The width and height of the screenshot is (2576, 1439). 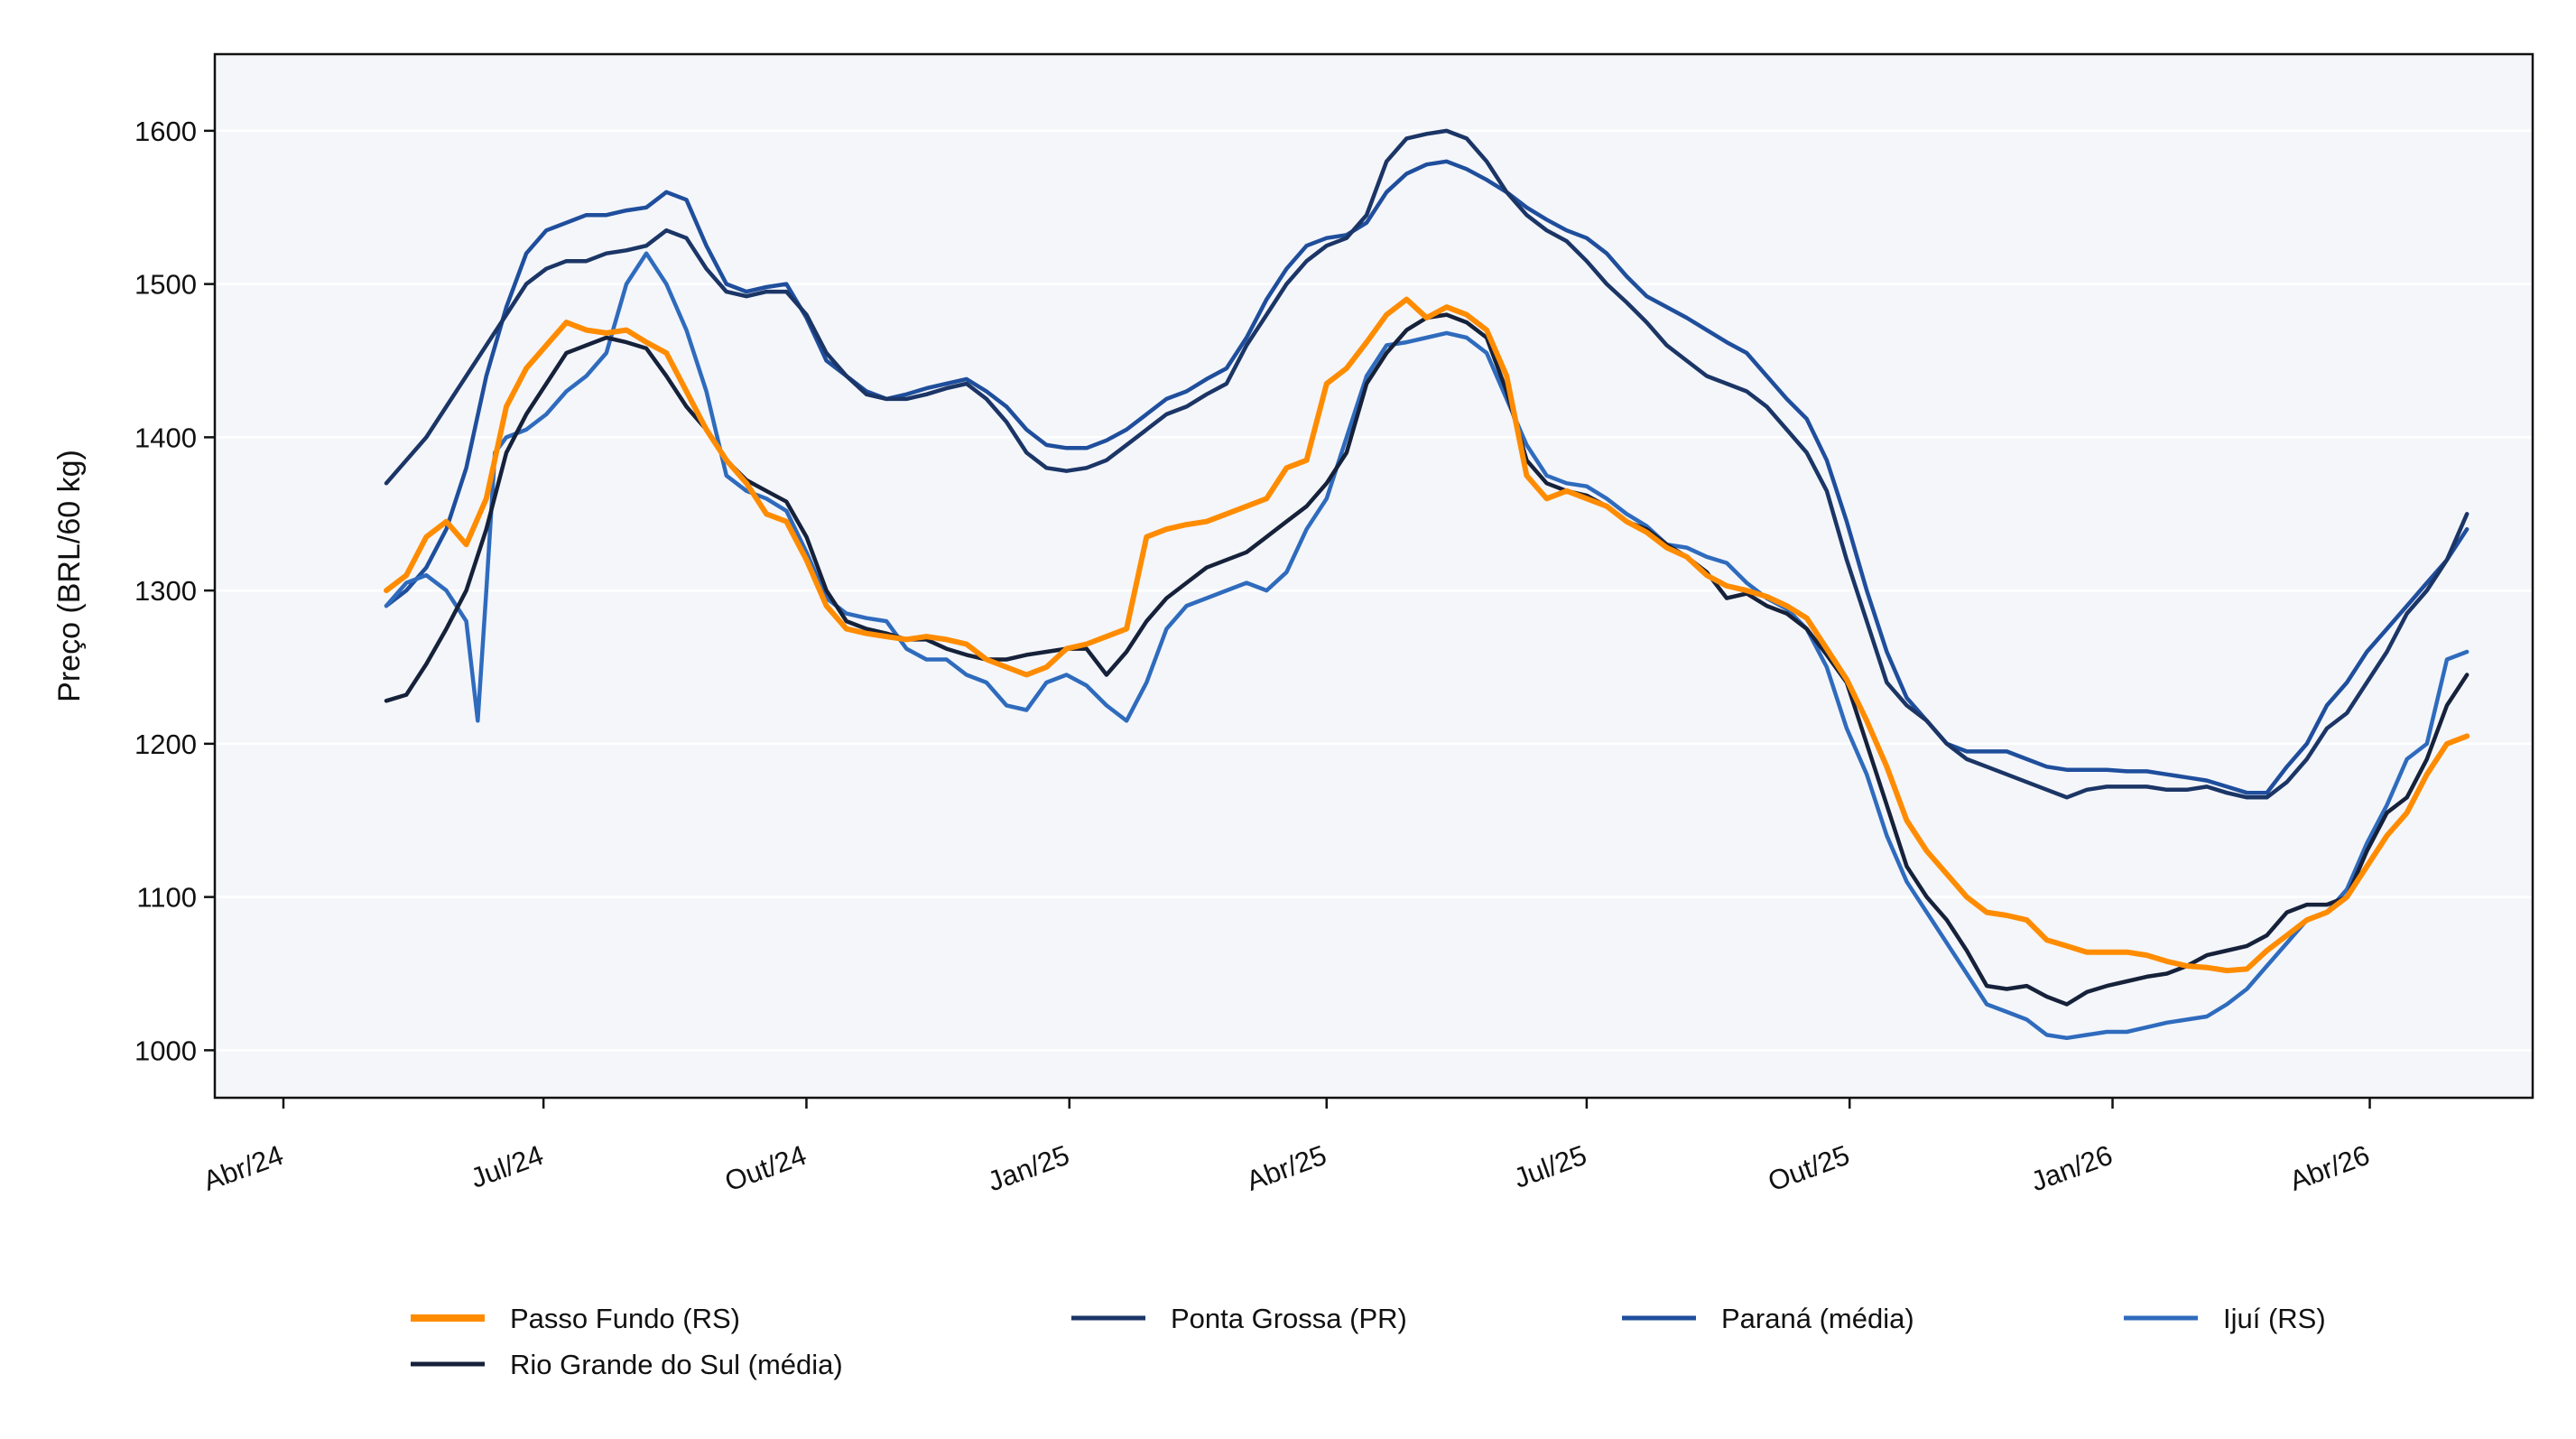 I want to click on x-tick-label: Jul/25, so click(x=1551, y=1166).